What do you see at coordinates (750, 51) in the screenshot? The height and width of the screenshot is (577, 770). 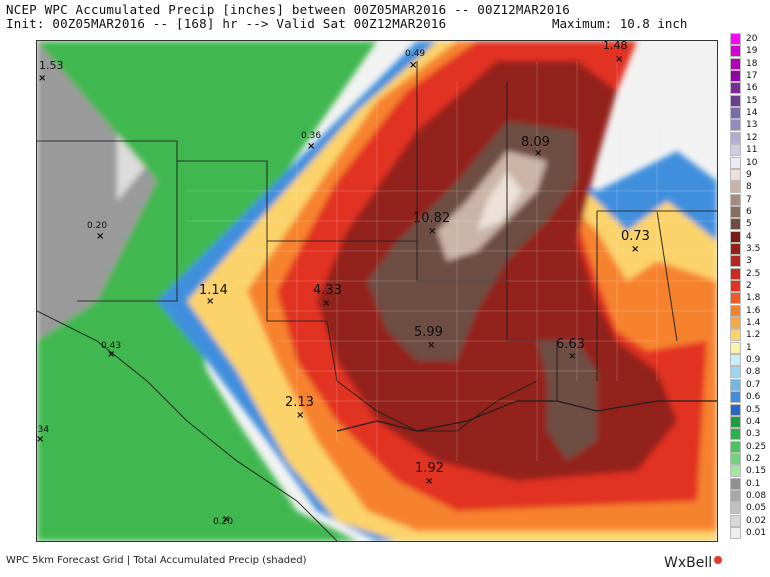 I see `legend-entry: 19` at bounding box center [750, 51].